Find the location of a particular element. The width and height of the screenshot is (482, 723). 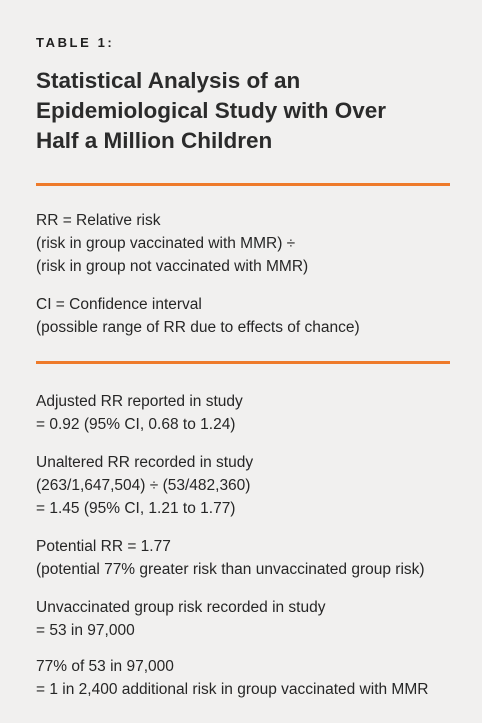

result-line: 77% of 53 in 97,000 is located at coordinates (246, 666).